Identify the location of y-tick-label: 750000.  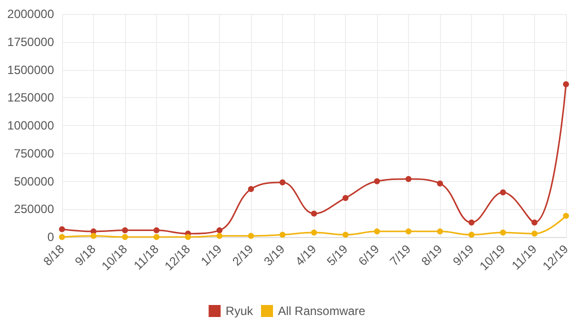
(34, 153).